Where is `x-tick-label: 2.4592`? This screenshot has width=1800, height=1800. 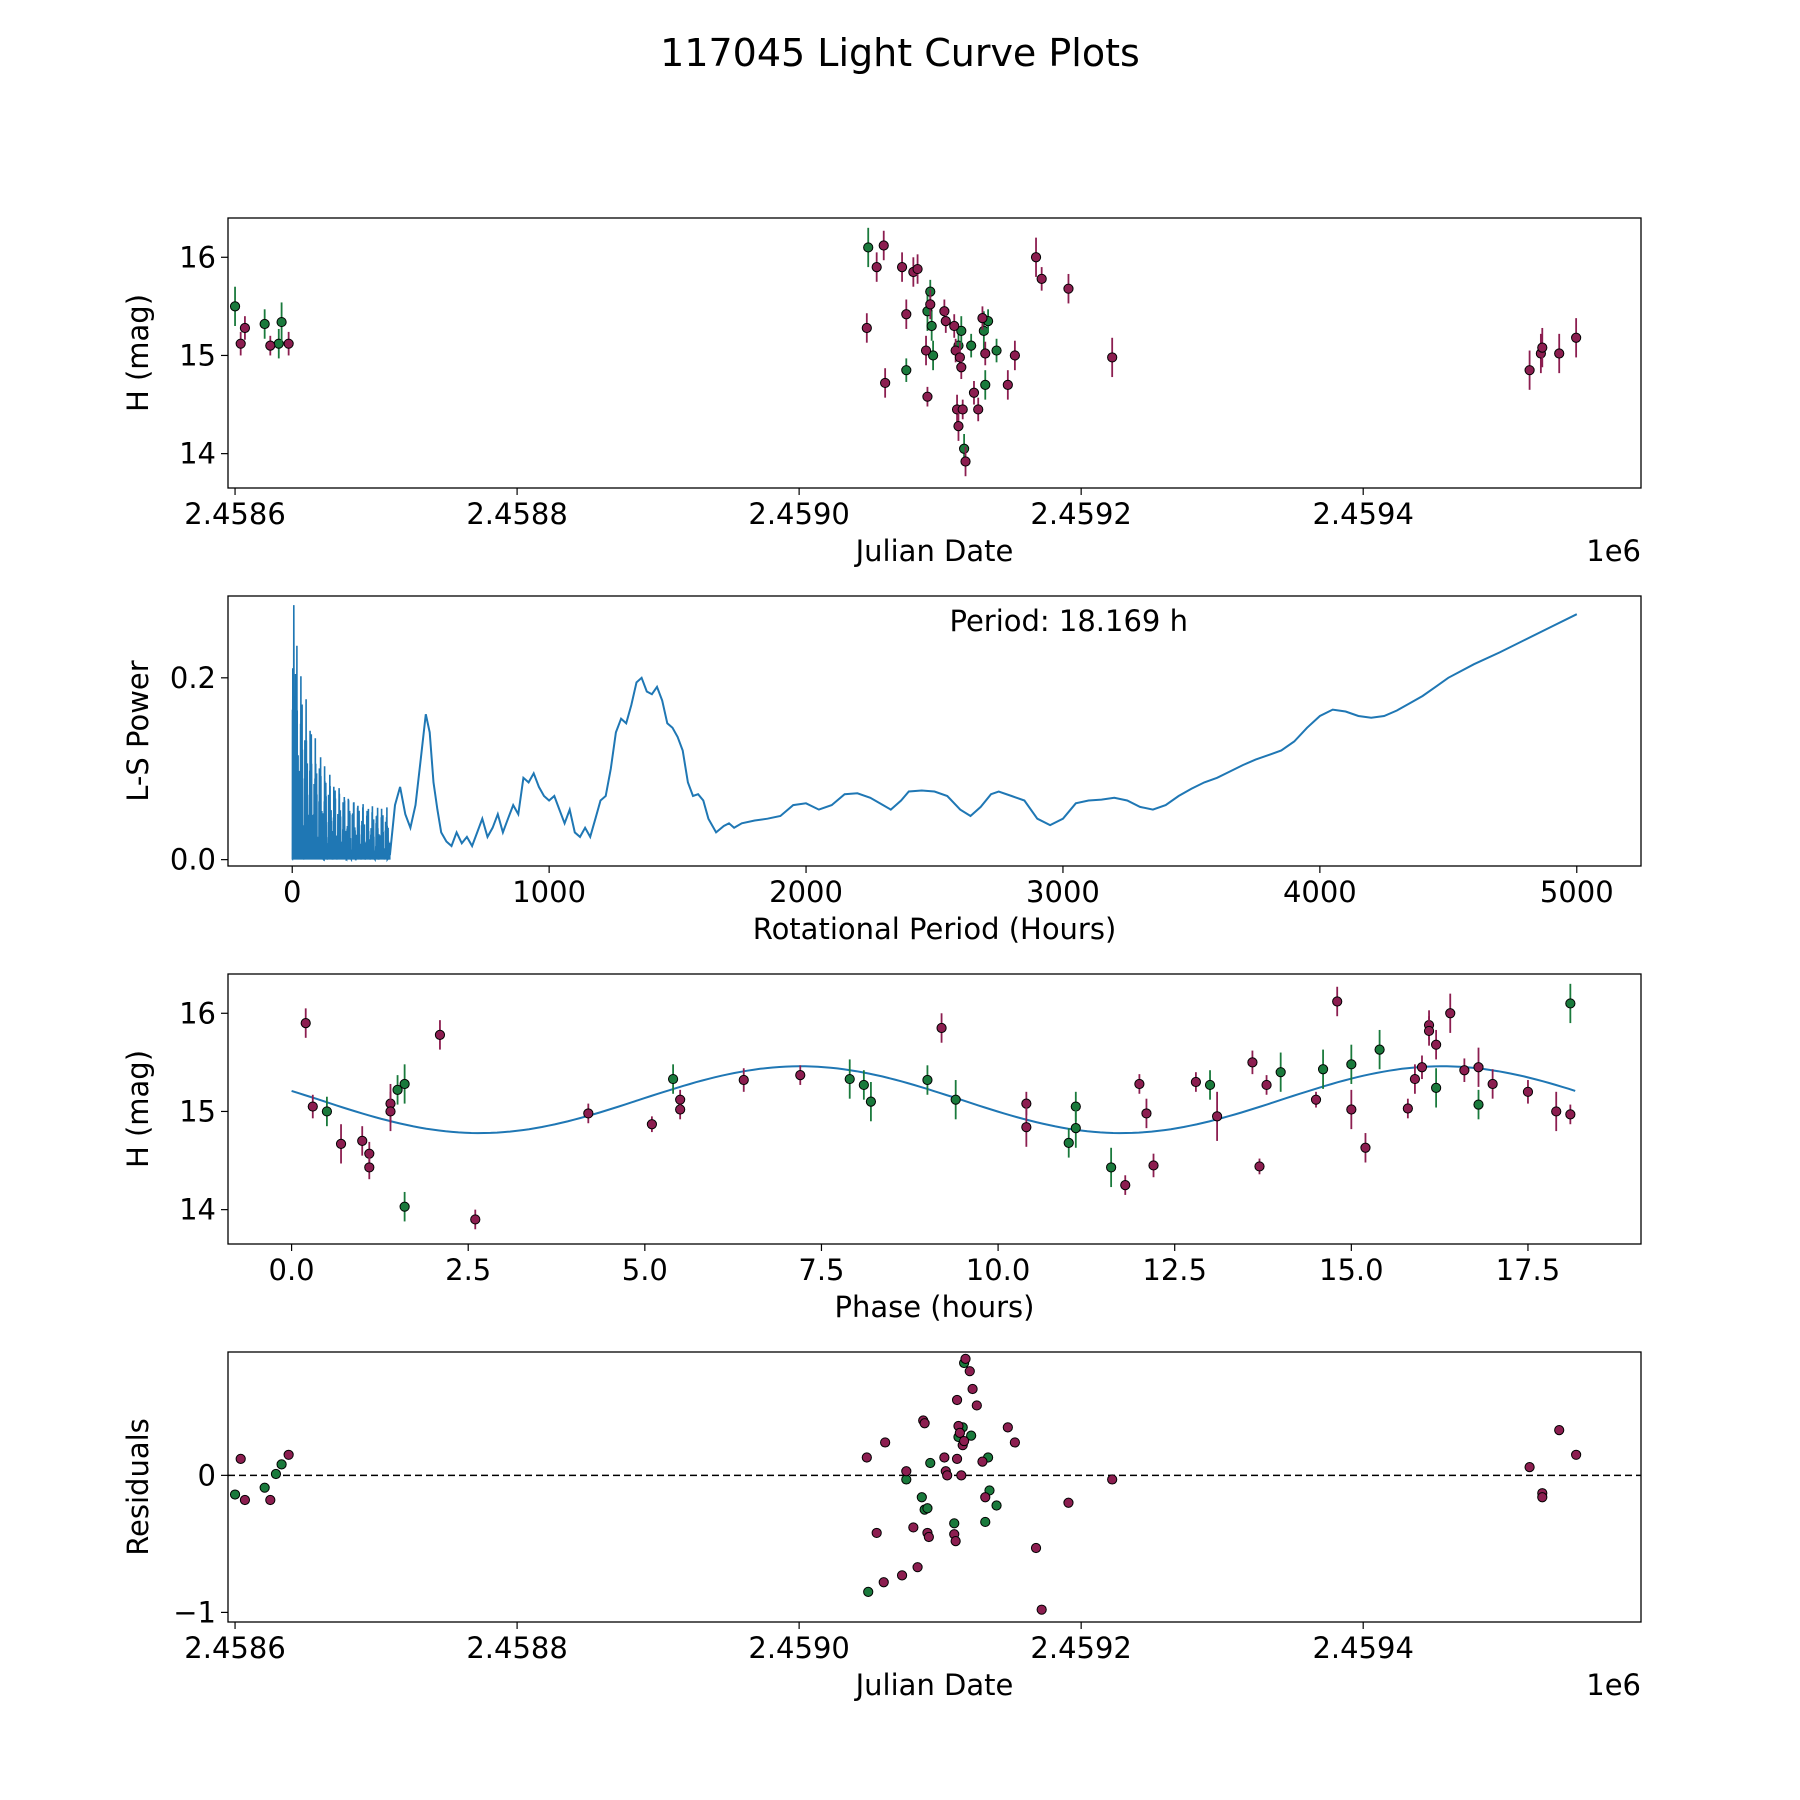 x-tick-label: 2.4592 is located at coordinates (1080, 514).